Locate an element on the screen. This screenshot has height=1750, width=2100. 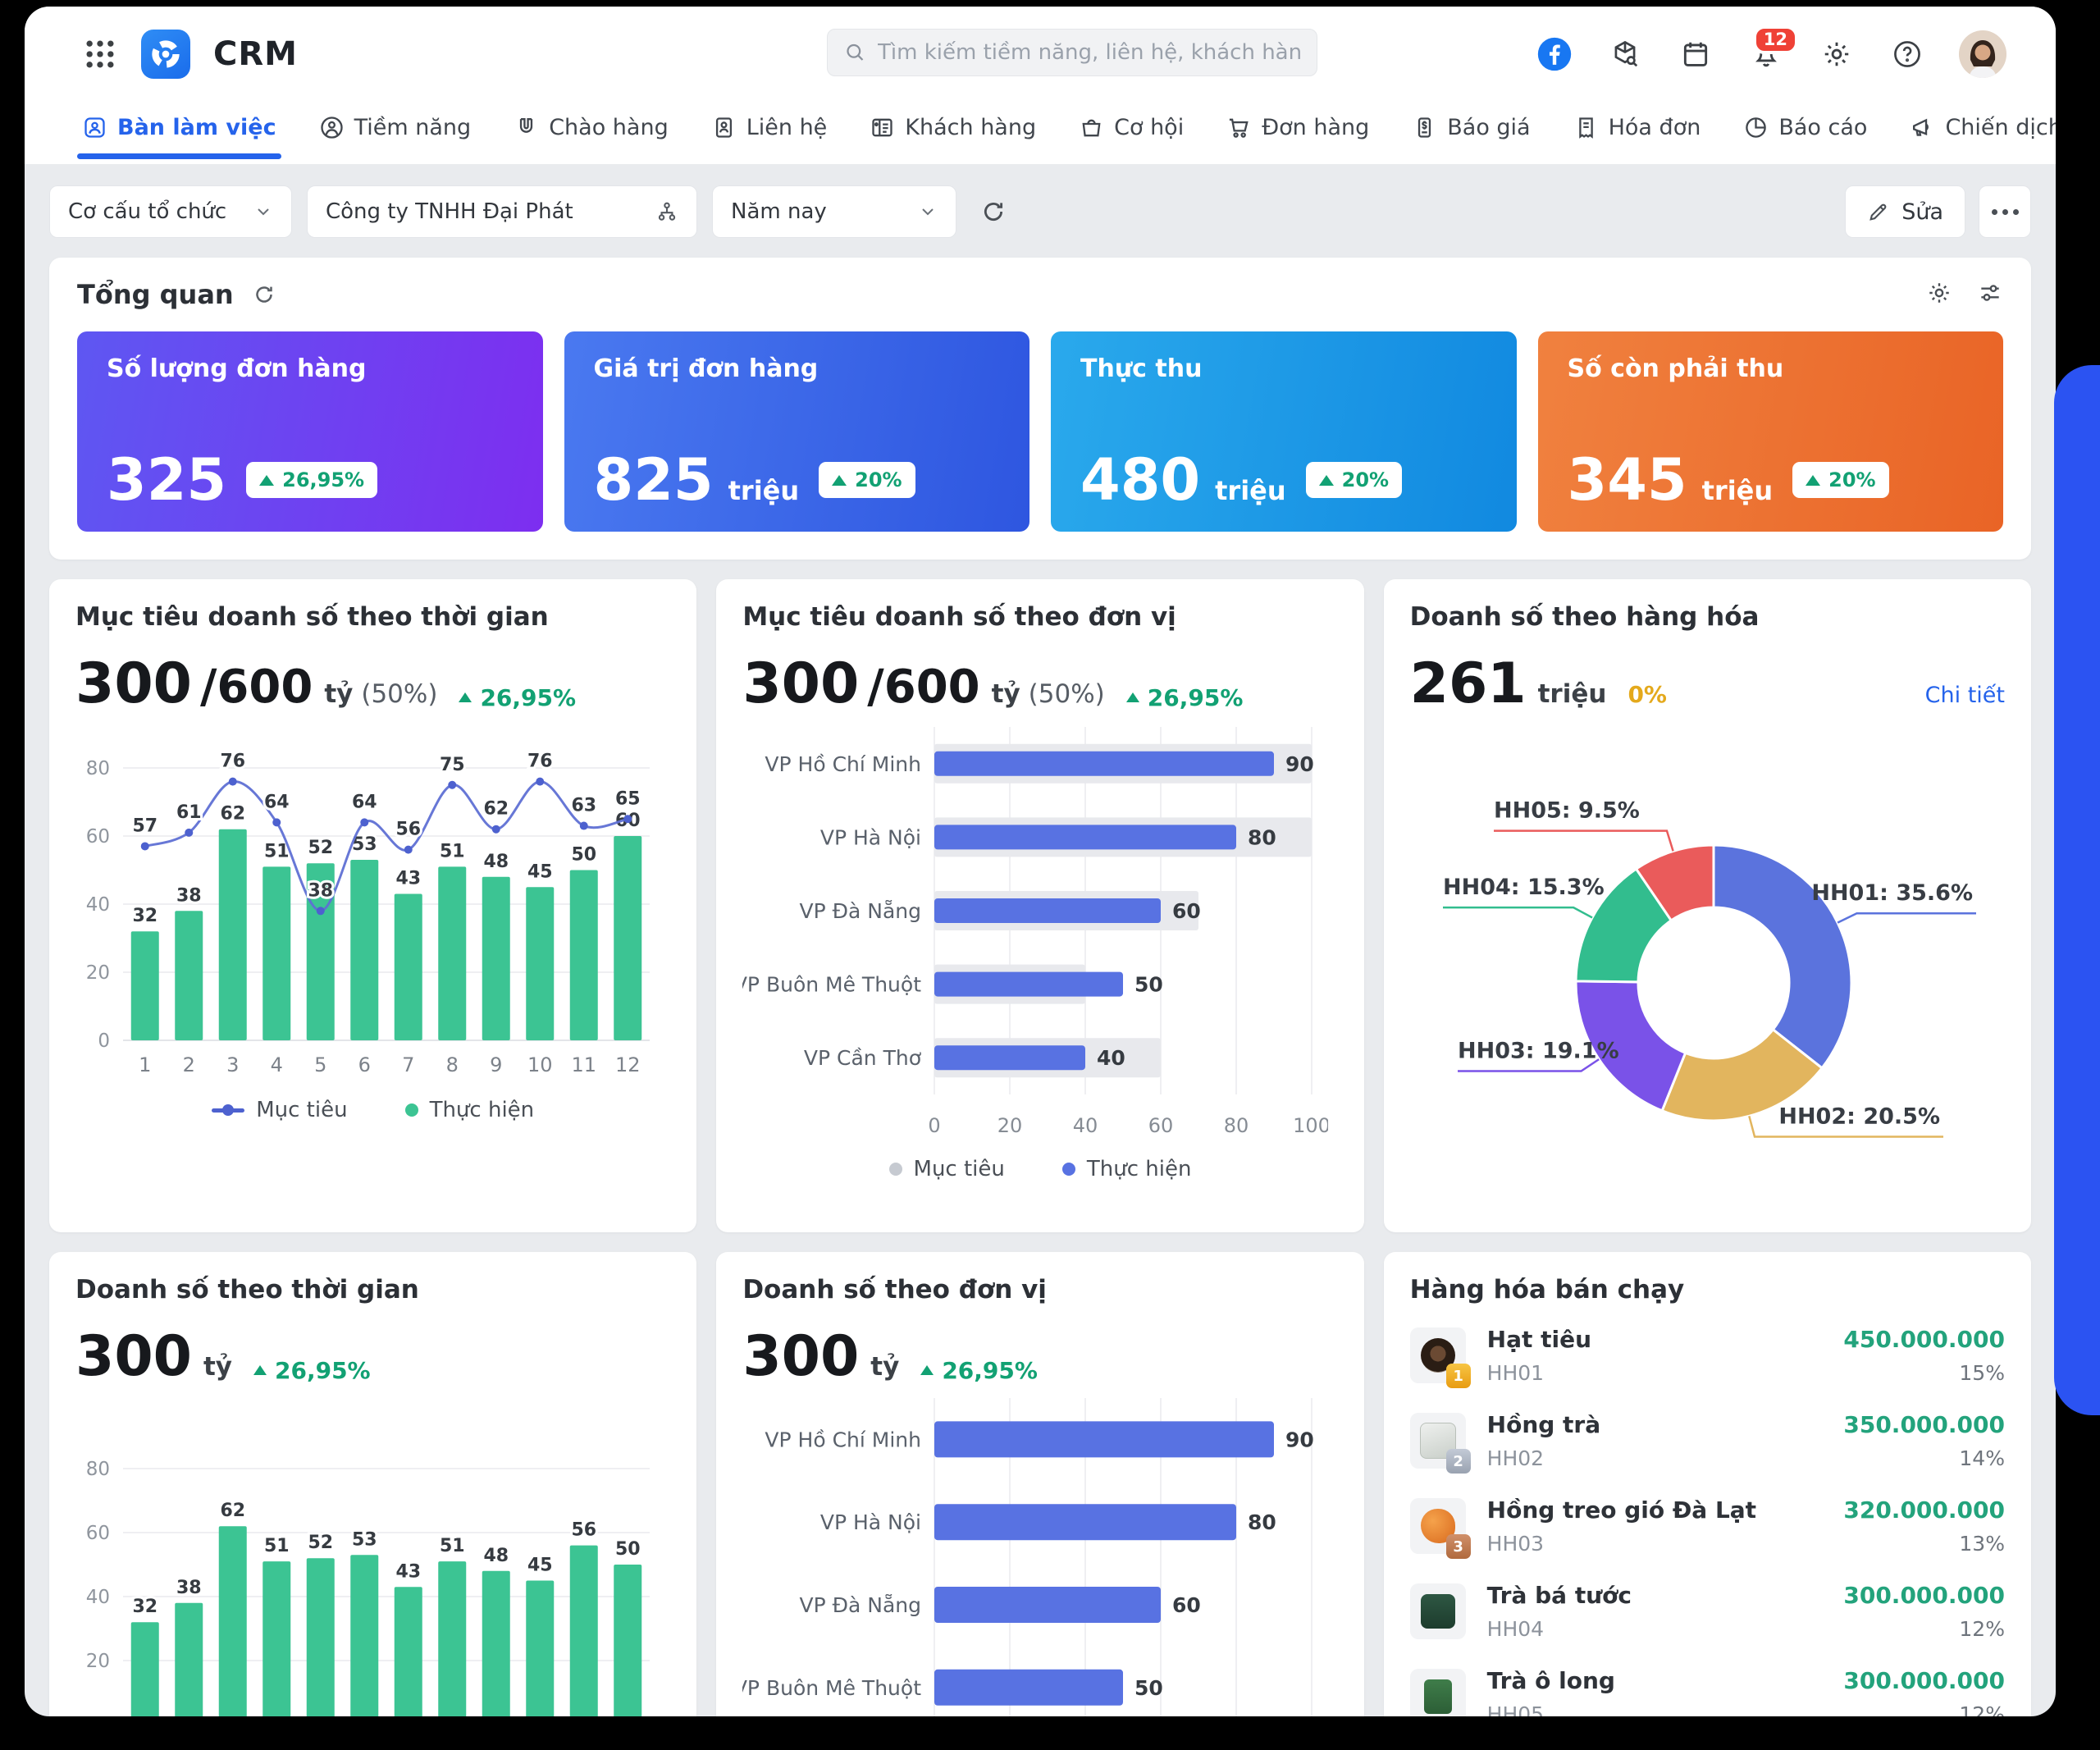
tab-invoice: Hóa đơn is located at coordinates (1637, 127).